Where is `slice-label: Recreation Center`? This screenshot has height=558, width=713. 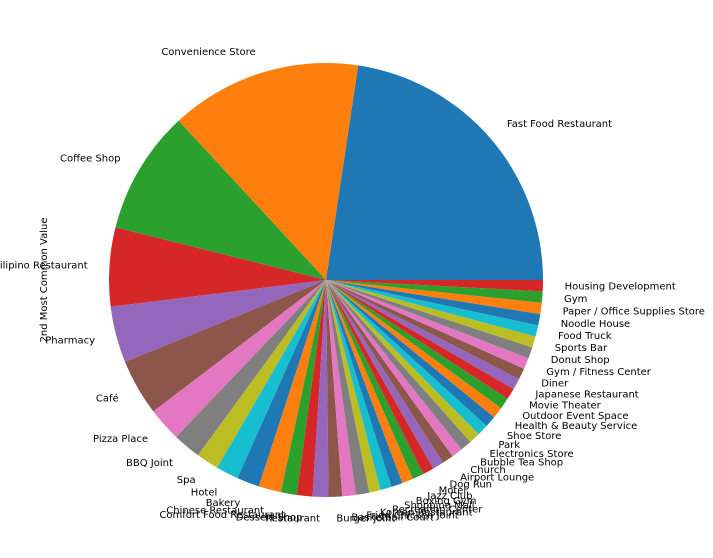 slice-label: Recreation Center is located at coordinates (437, 509).